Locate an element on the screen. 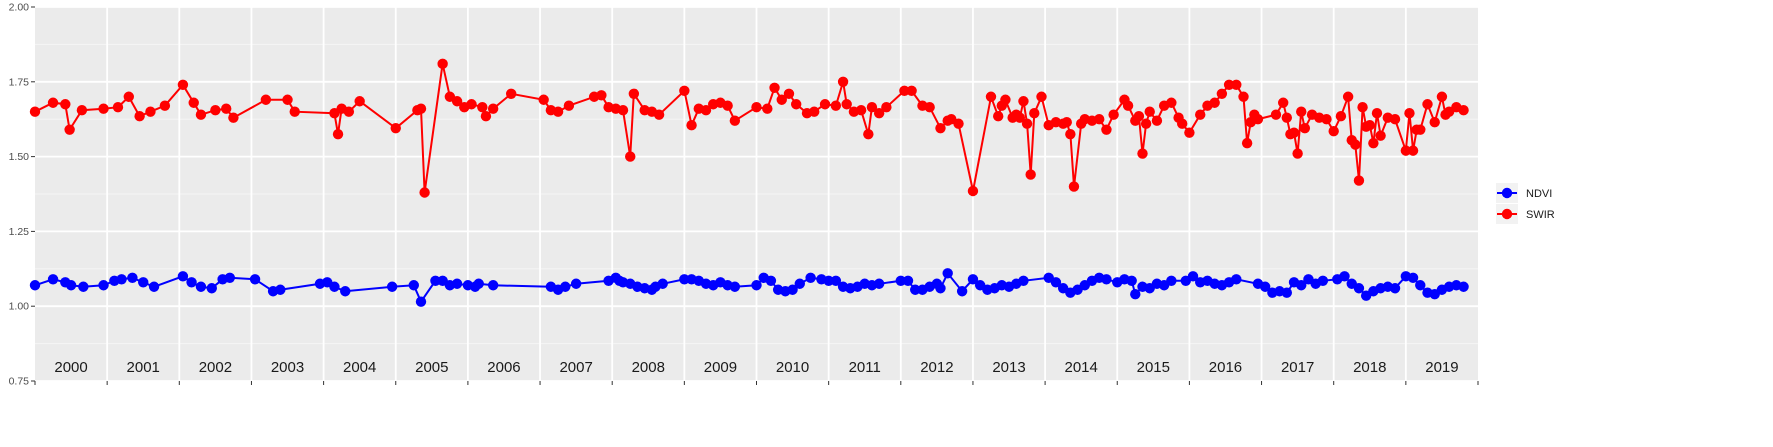  year-label: 2003 is located at coordinates (287, 367).